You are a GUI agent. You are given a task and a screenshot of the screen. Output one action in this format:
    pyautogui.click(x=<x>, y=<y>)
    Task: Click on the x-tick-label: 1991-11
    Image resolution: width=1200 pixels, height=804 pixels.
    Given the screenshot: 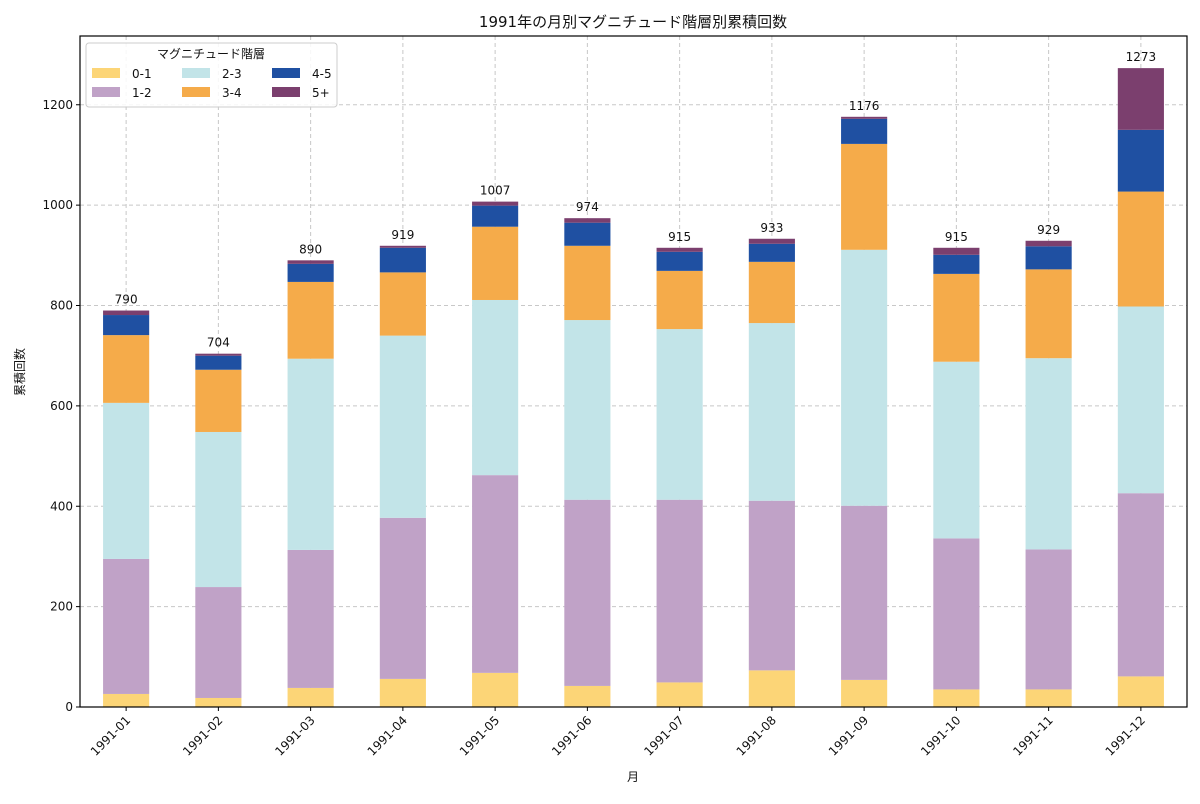 What is the action you would take?
    pyautogui.click(x=1032, y=735)
    